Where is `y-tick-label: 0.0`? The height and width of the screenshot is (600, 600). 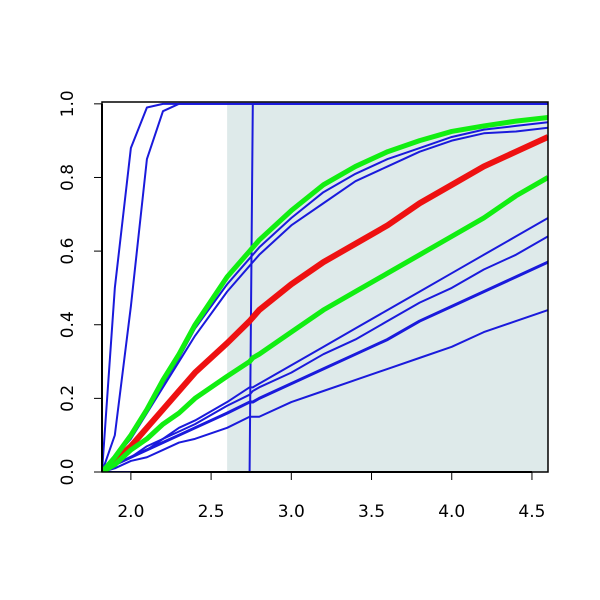 y-tick-label: 0.0 is located at coordinates (68, 471).